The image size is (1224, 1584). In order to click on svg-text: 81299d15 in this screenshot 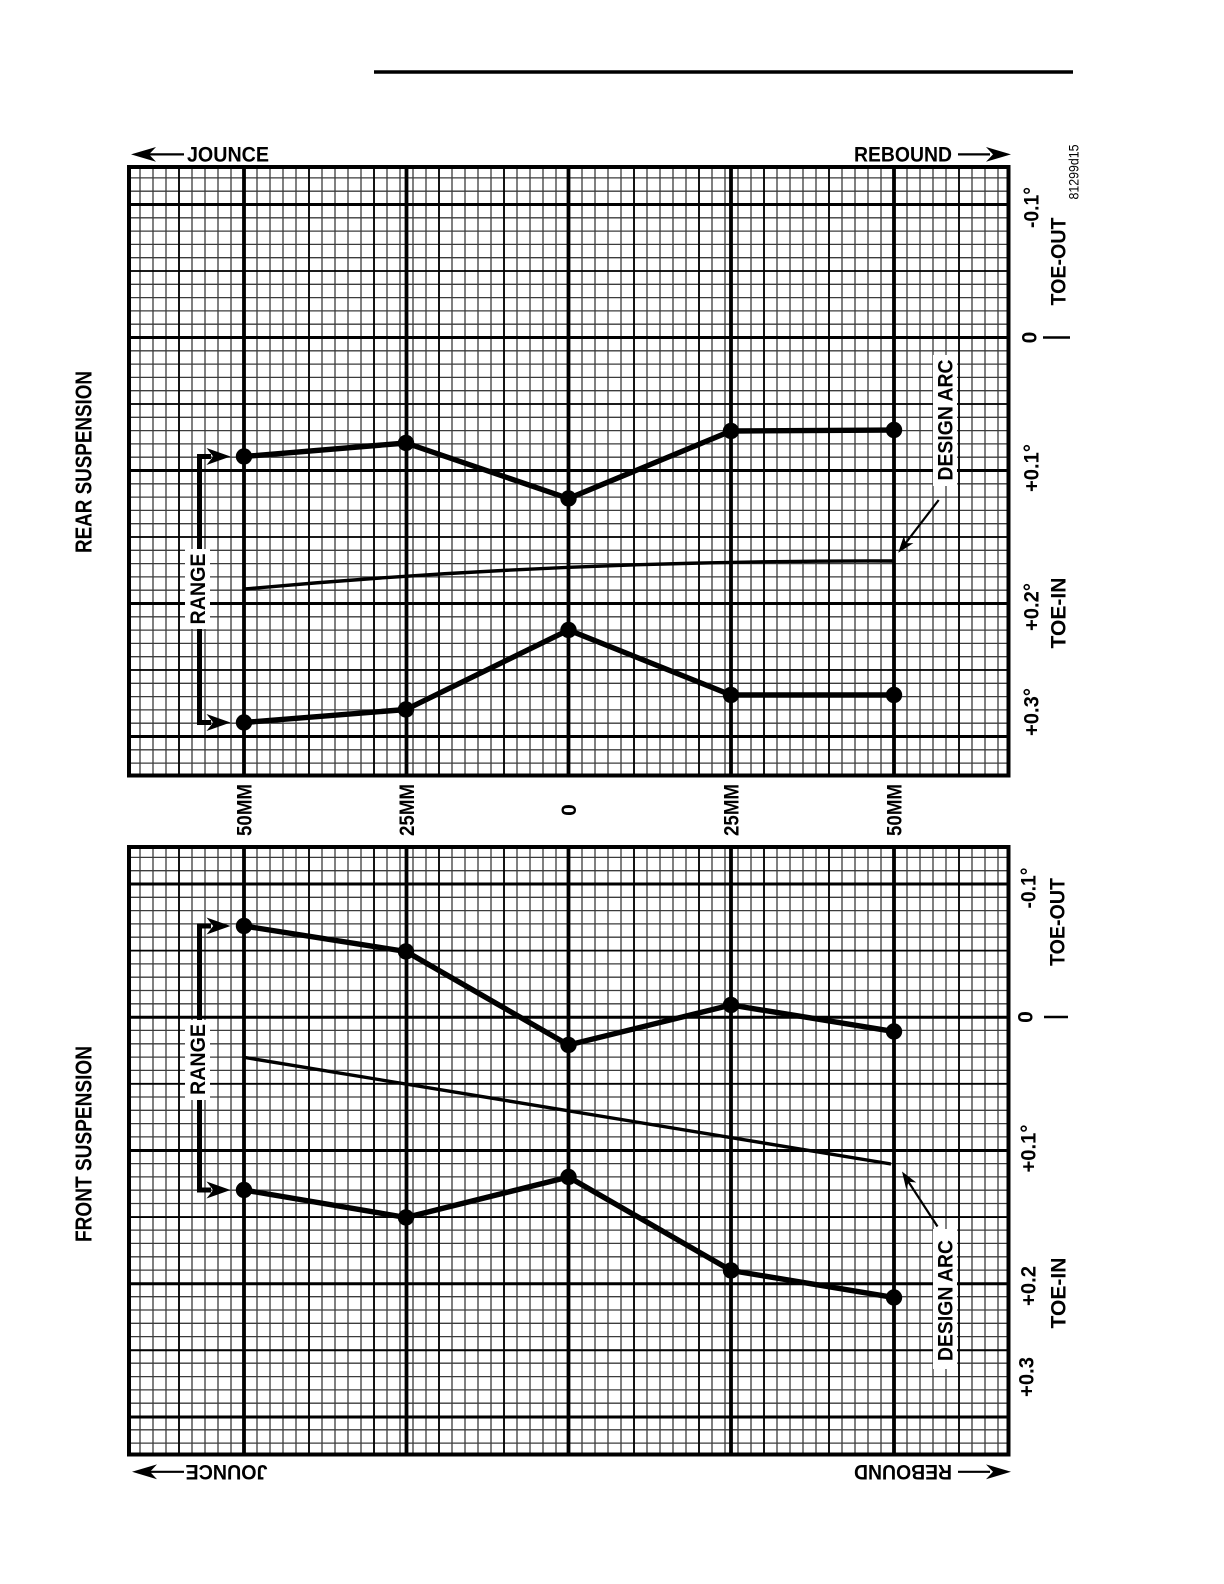, I will do `click(1074, 171)`.